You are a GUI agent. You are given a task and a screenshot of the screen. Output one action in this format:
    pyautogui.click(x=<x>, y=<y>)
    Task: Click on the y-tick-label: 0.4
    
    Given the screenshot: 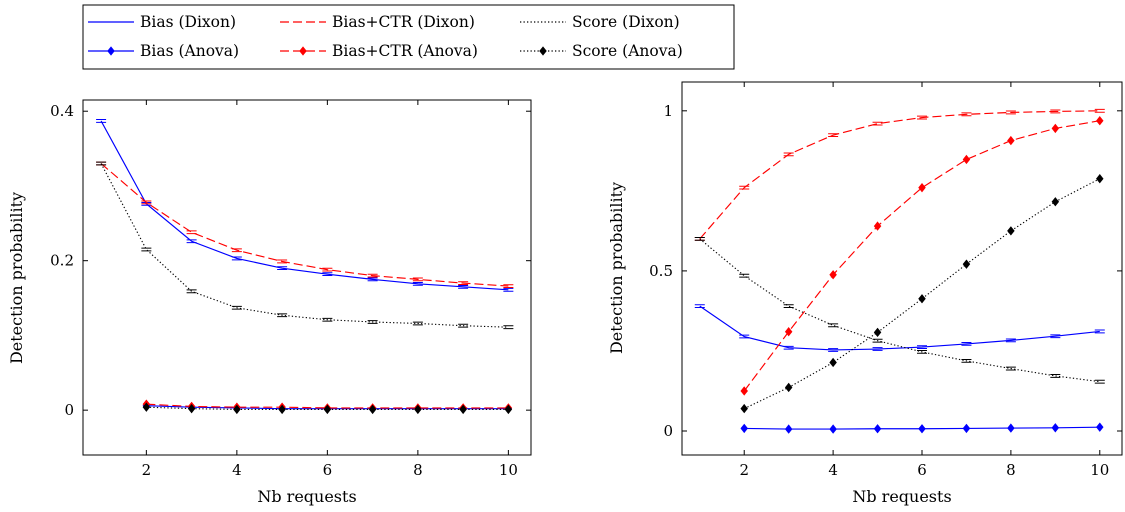 What is the action you would take?
    pyautogui.click(x=62, y=111)
    